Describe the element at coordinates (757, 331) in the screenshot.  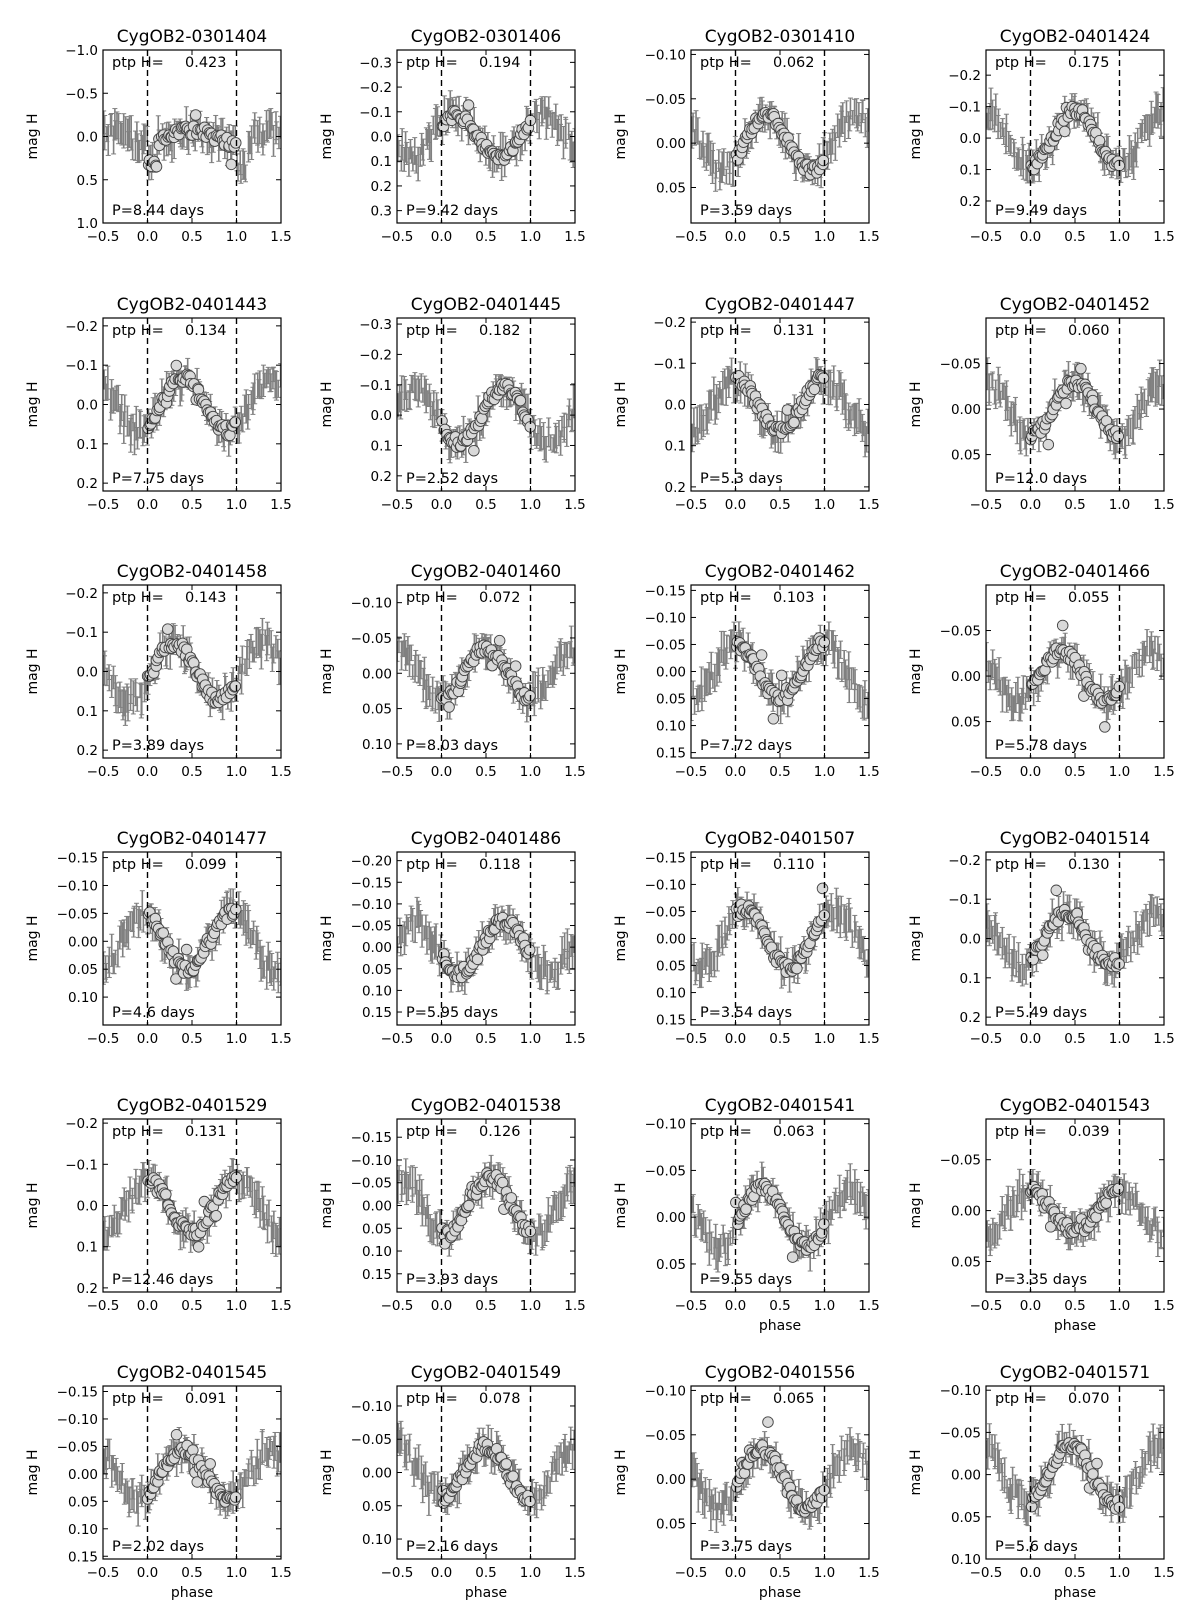
I see `ptp-annotation: ptp H= 0.131` at that location.